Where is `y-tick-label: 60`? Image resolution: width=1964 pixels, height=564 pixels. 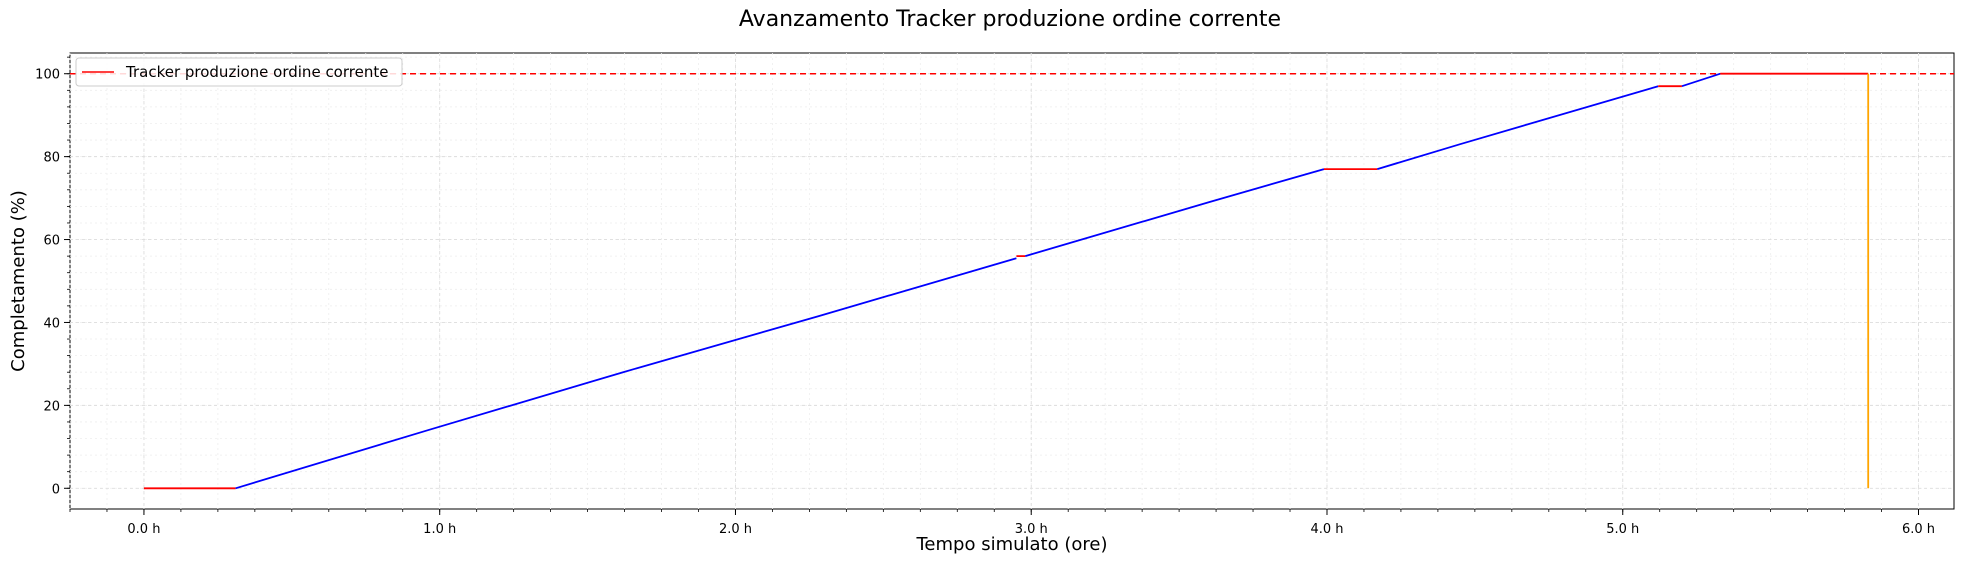 y-tick-label: 60 is located at coordinates (51, 241).